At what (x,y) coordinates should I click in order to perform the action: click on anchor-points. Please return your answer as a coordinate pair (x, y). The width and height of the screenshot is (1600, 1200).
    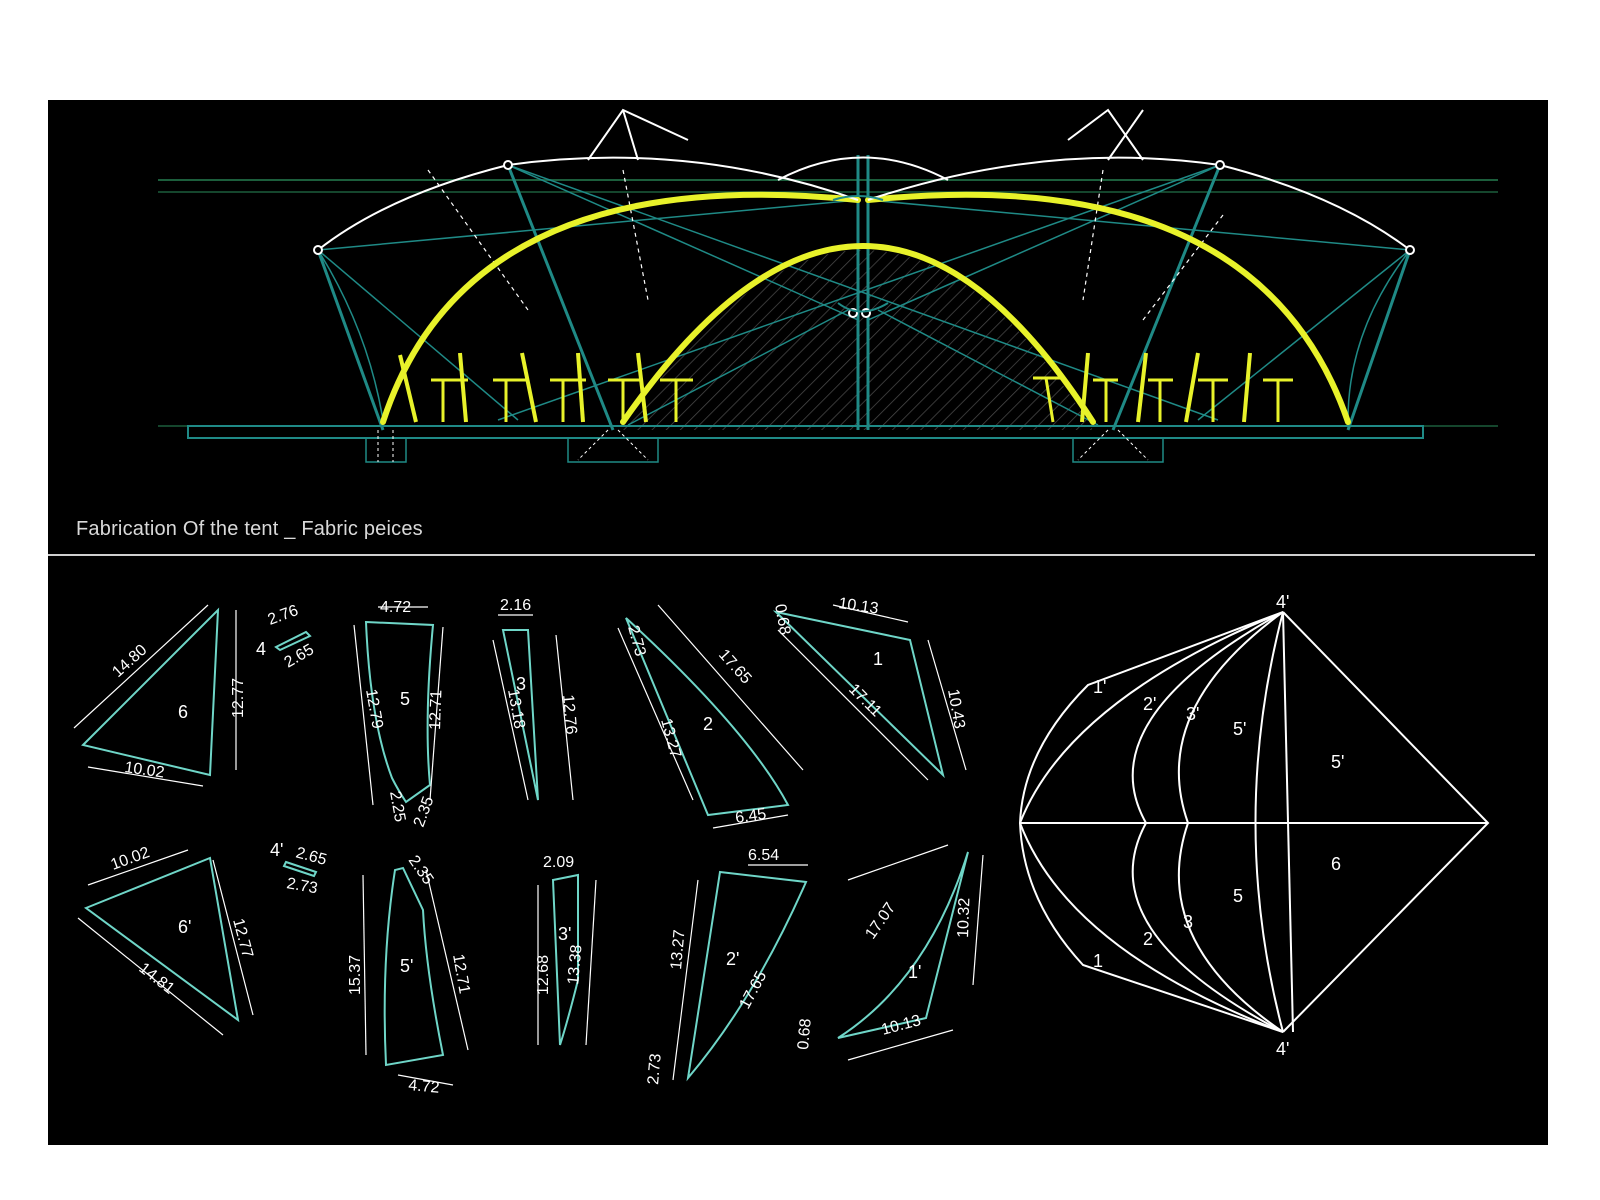
    Looking at the image, I should click on (864, 239).